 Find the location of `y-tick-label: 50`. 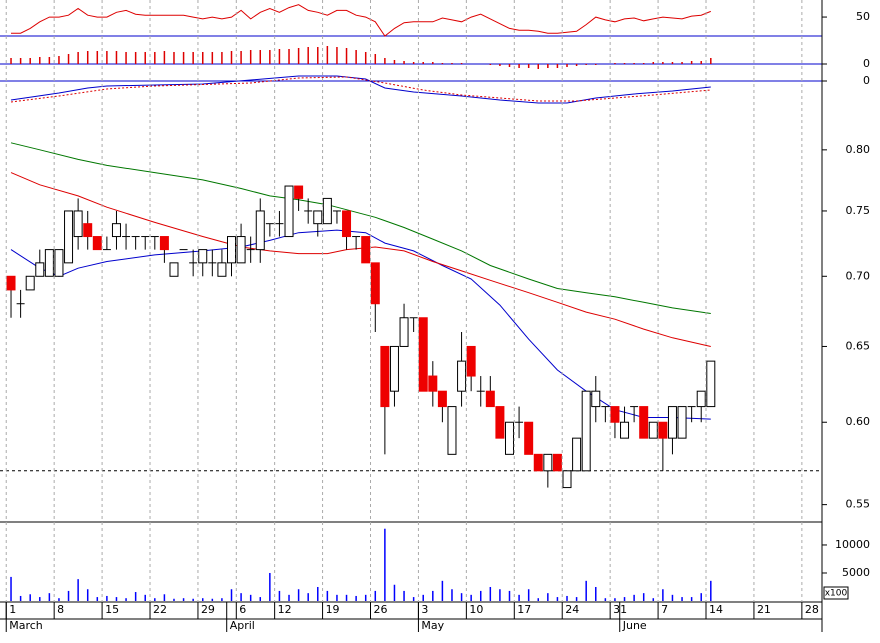

y-tick-label: 50 is located at coordinates (863, 16).